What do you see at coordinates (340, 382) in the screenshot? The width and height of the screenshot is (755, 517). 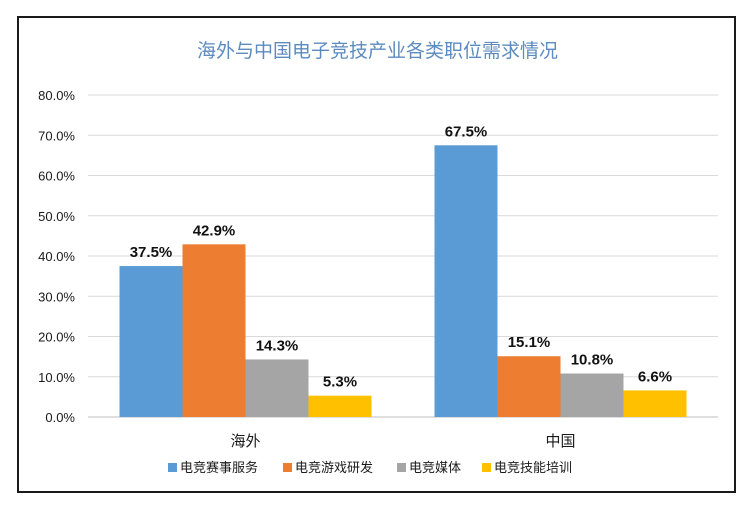 I see `data-label: 5.3%` at bounding box center [340, 382].